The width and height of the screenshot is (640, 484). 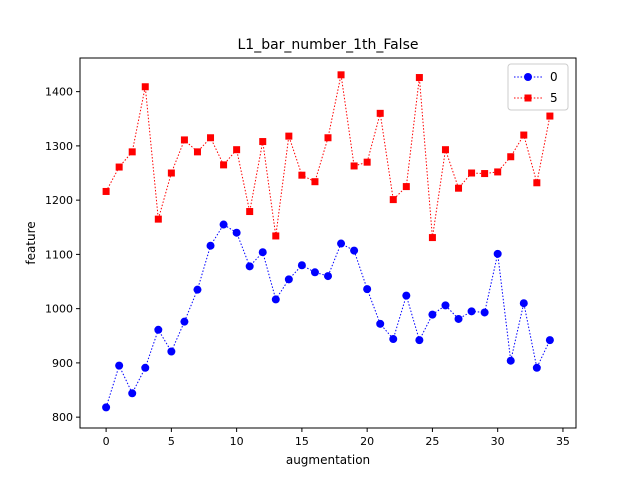 I want to click on x-tick-label: 5, so click(x=171, y=441).